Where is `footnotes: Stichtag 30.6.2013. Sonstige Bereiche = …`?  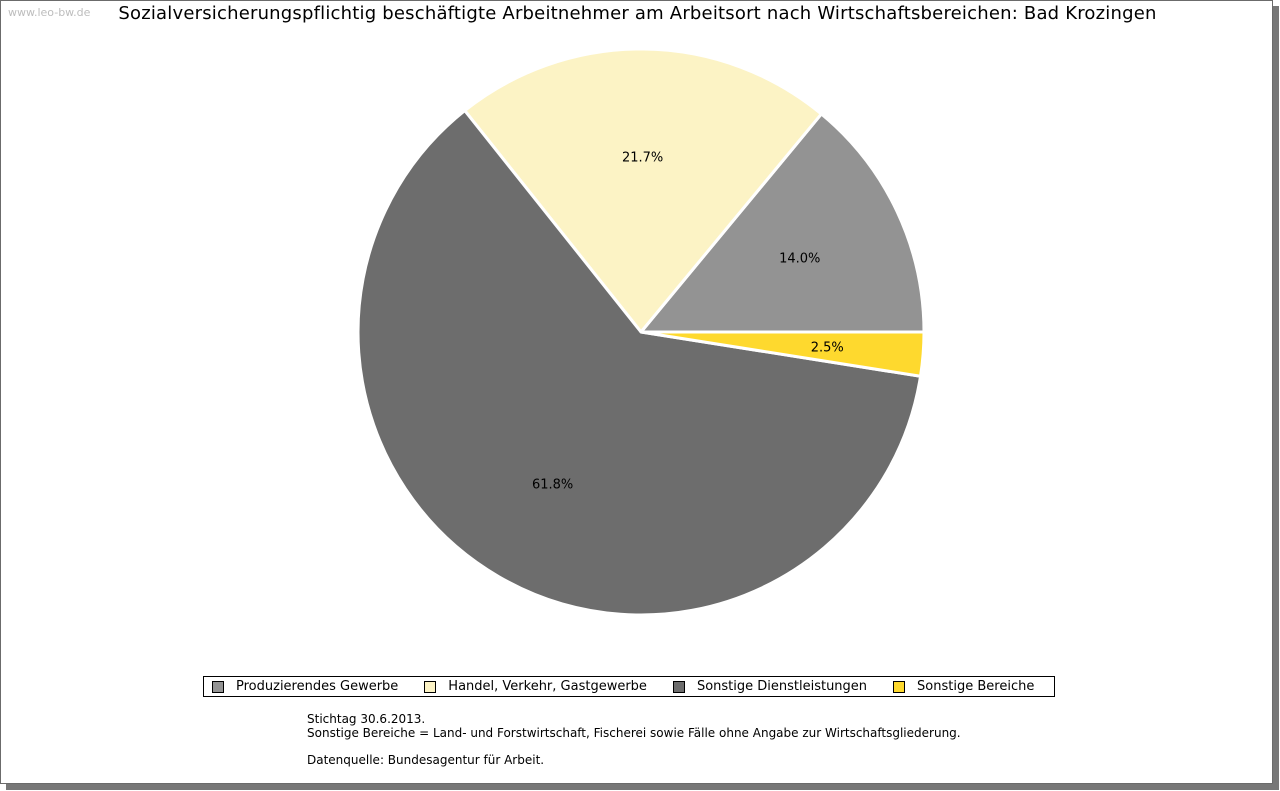 footnotes: Stichtag 30.6.2013. Sonstige Bereiche = … is located at coordinates (634, 739).